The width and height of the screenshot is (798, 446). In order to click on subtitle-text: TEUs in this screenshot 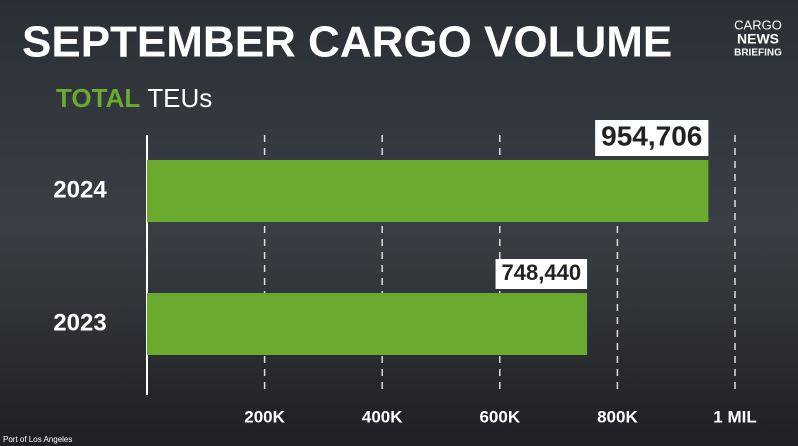, I will do `click(179, 98)`.